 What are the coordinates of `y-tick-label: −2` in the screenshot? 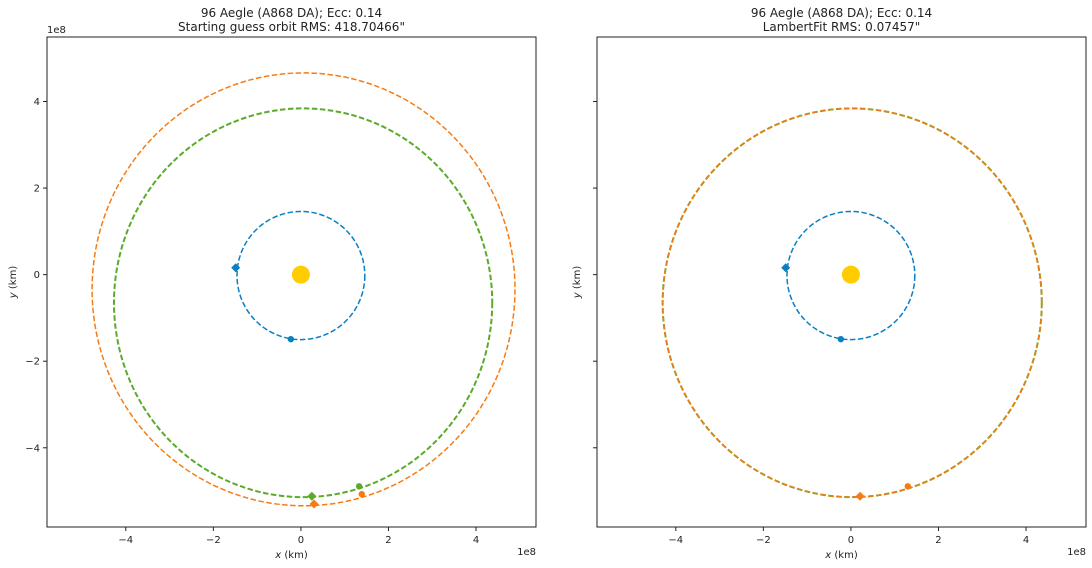 It's located at (32, 362).